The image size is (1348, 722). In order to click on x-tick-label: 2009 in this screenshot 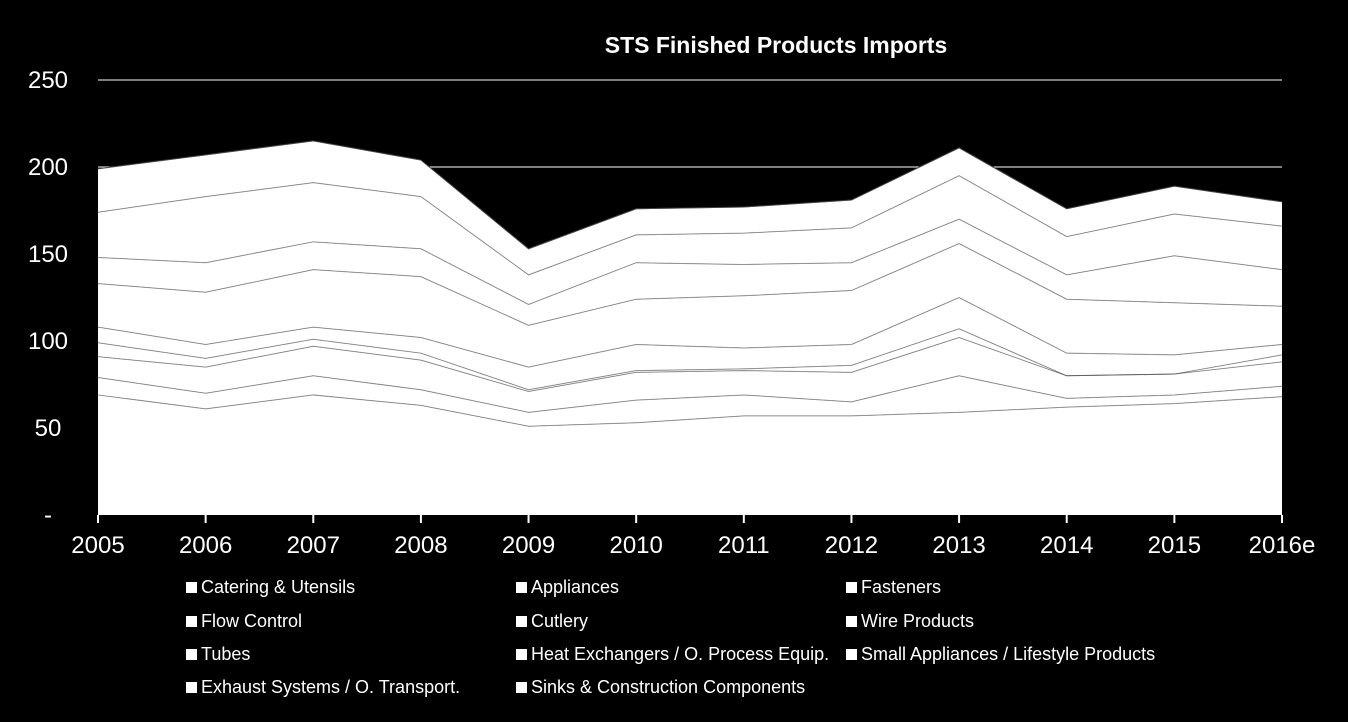, I will do `click(528, 545)`.